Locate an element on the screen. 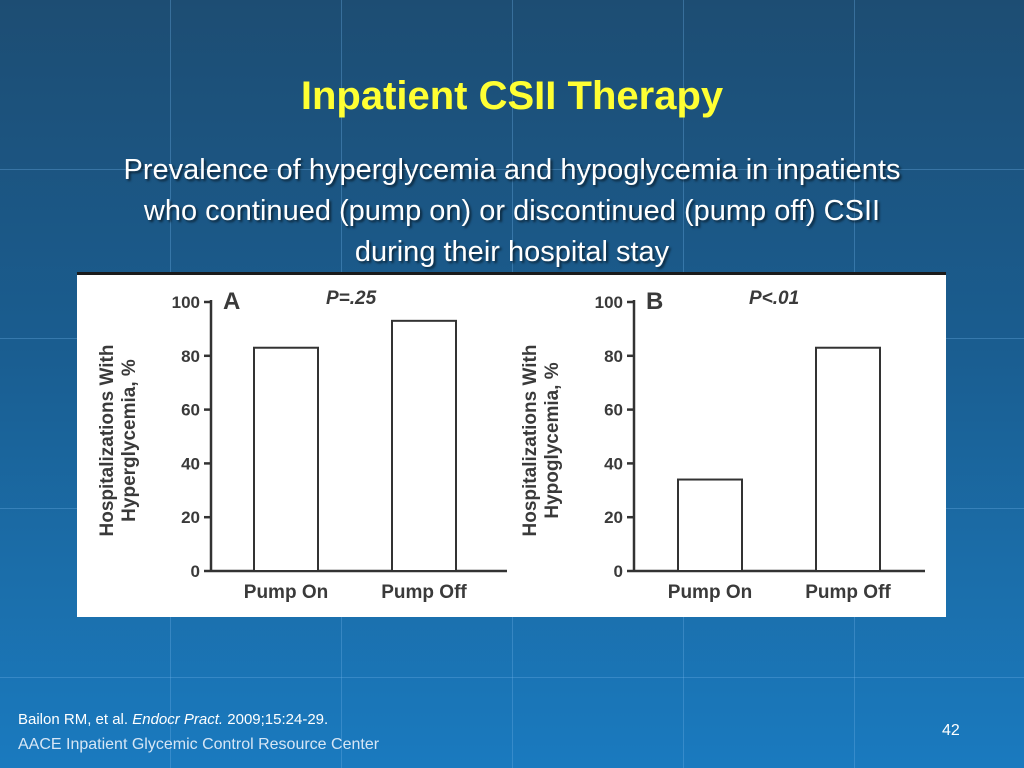 This screenshot has width=1024, height=768. slide-number: 42 is located at coordinates (951, 730).